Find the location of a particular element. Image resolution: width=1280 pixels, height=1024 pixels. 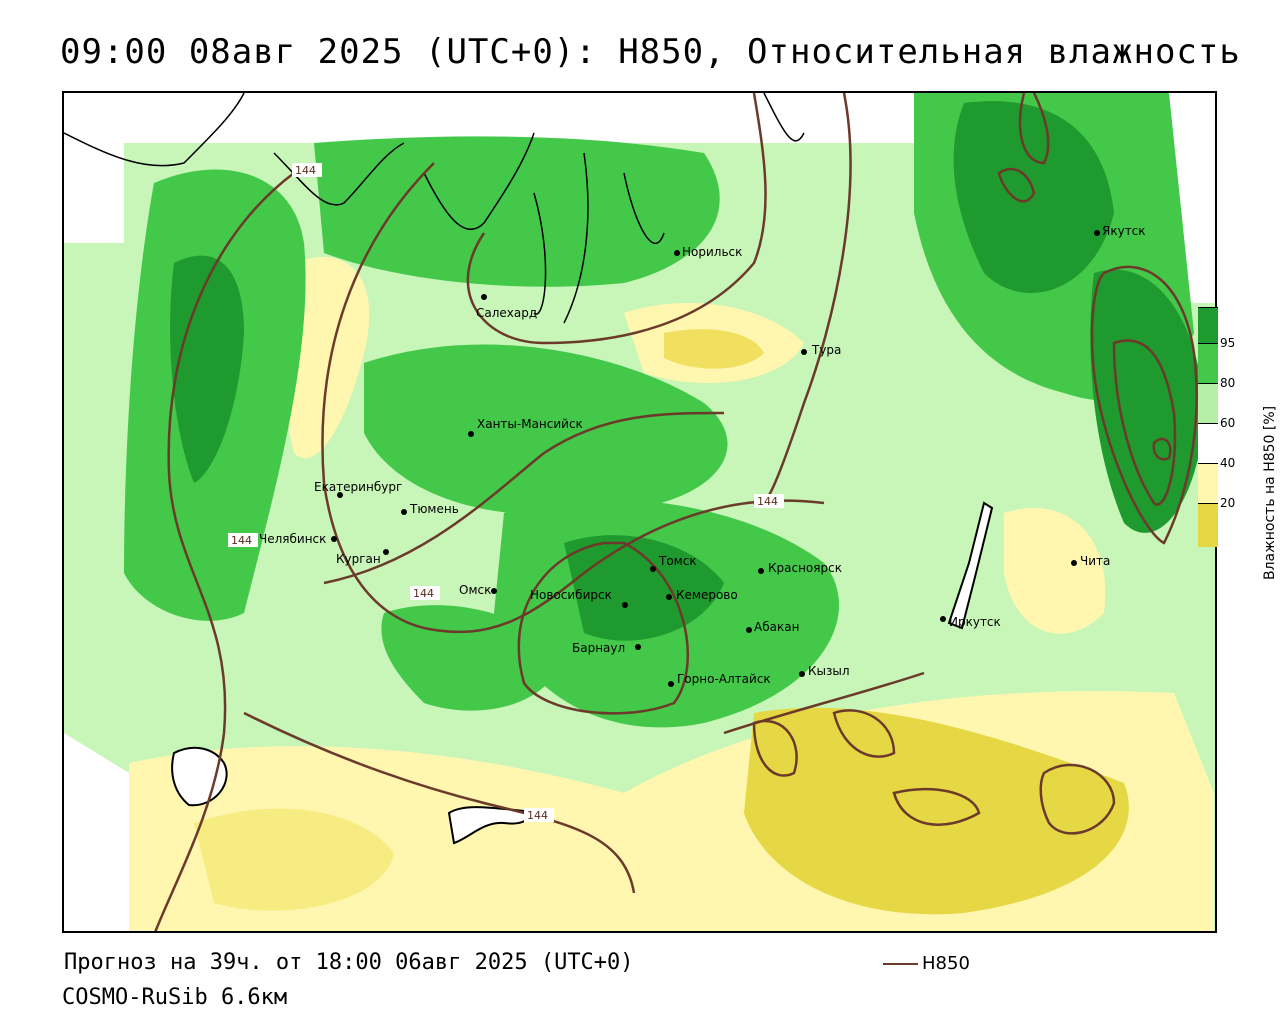

wet-zone-northeast-core is located at coordinates (1033, 197).